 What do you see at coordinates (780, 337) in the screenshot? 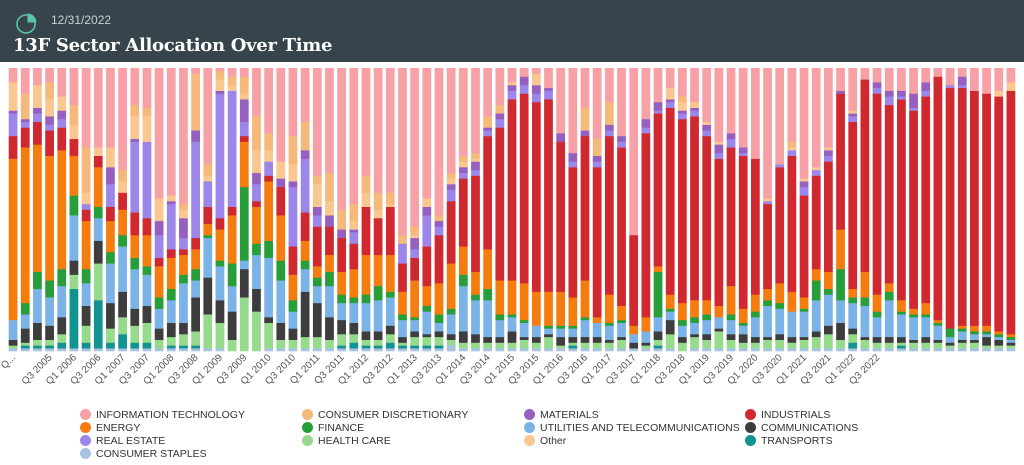
I see `bar-63-communications` at bounding box center [780, 337].